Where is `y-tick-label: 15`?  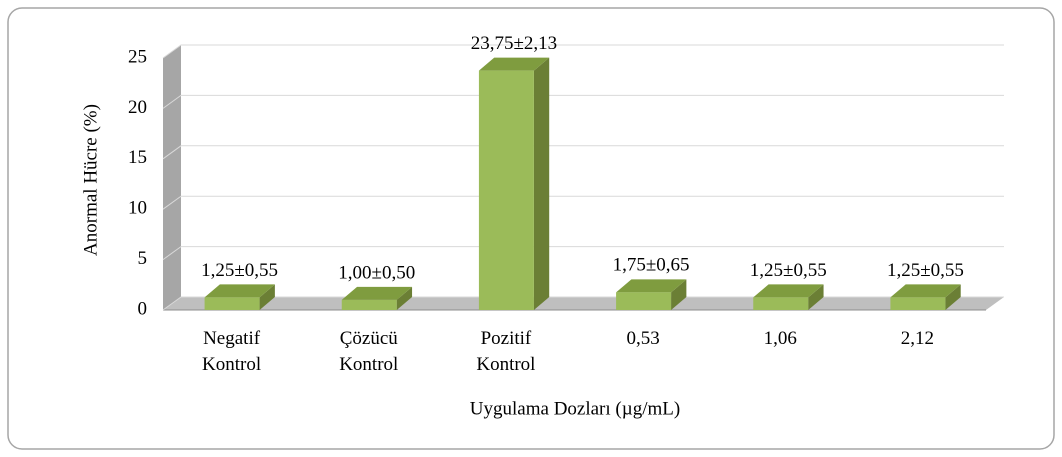 y-tick-label: 15 is located at coordinates (137, 157).